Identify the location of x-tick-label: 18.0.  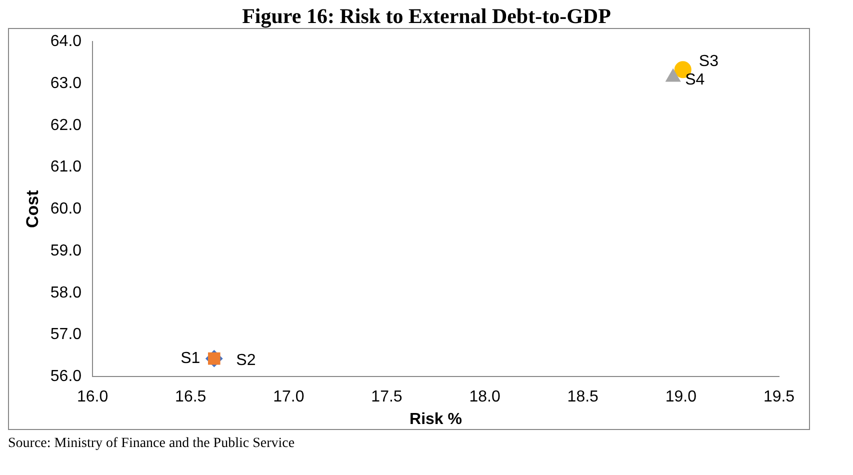
(484, 397).